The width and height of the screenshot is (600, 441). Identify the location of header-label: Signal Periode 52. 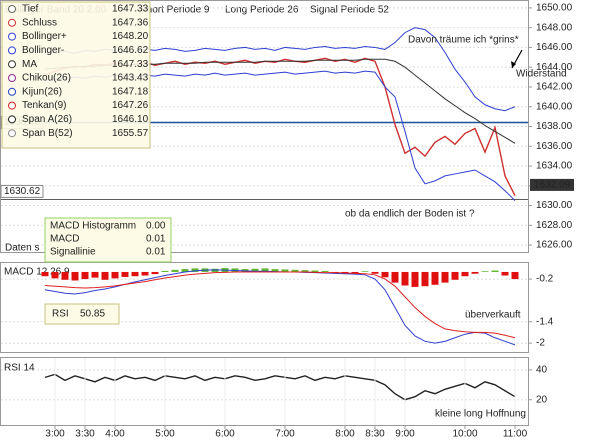
(349, 10).